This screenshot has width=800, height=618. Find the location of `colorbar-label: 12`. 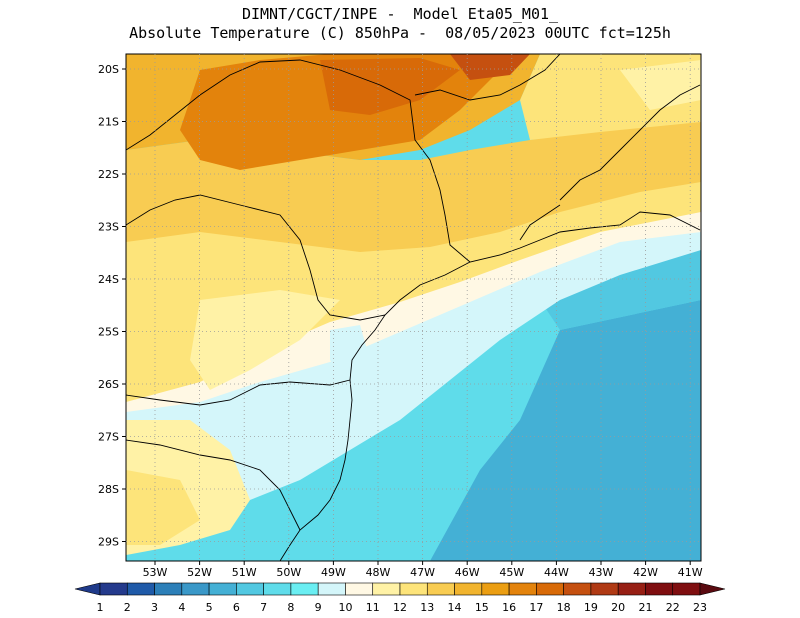

colorbar-label: 12 is located at coordinates (400, 607).